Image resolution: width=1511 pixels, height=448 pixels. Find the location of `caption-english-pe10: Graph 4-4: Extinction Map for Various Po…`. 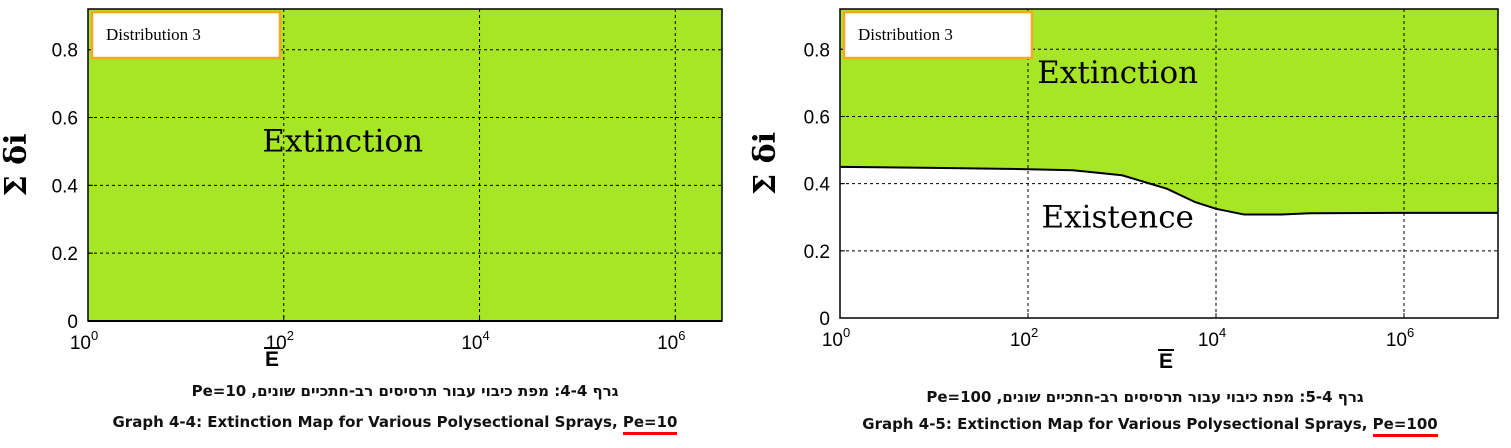

caption-english-pe10: Graph 4-4: Extinction Map for Various Po… is located at coordinates (395, 424).